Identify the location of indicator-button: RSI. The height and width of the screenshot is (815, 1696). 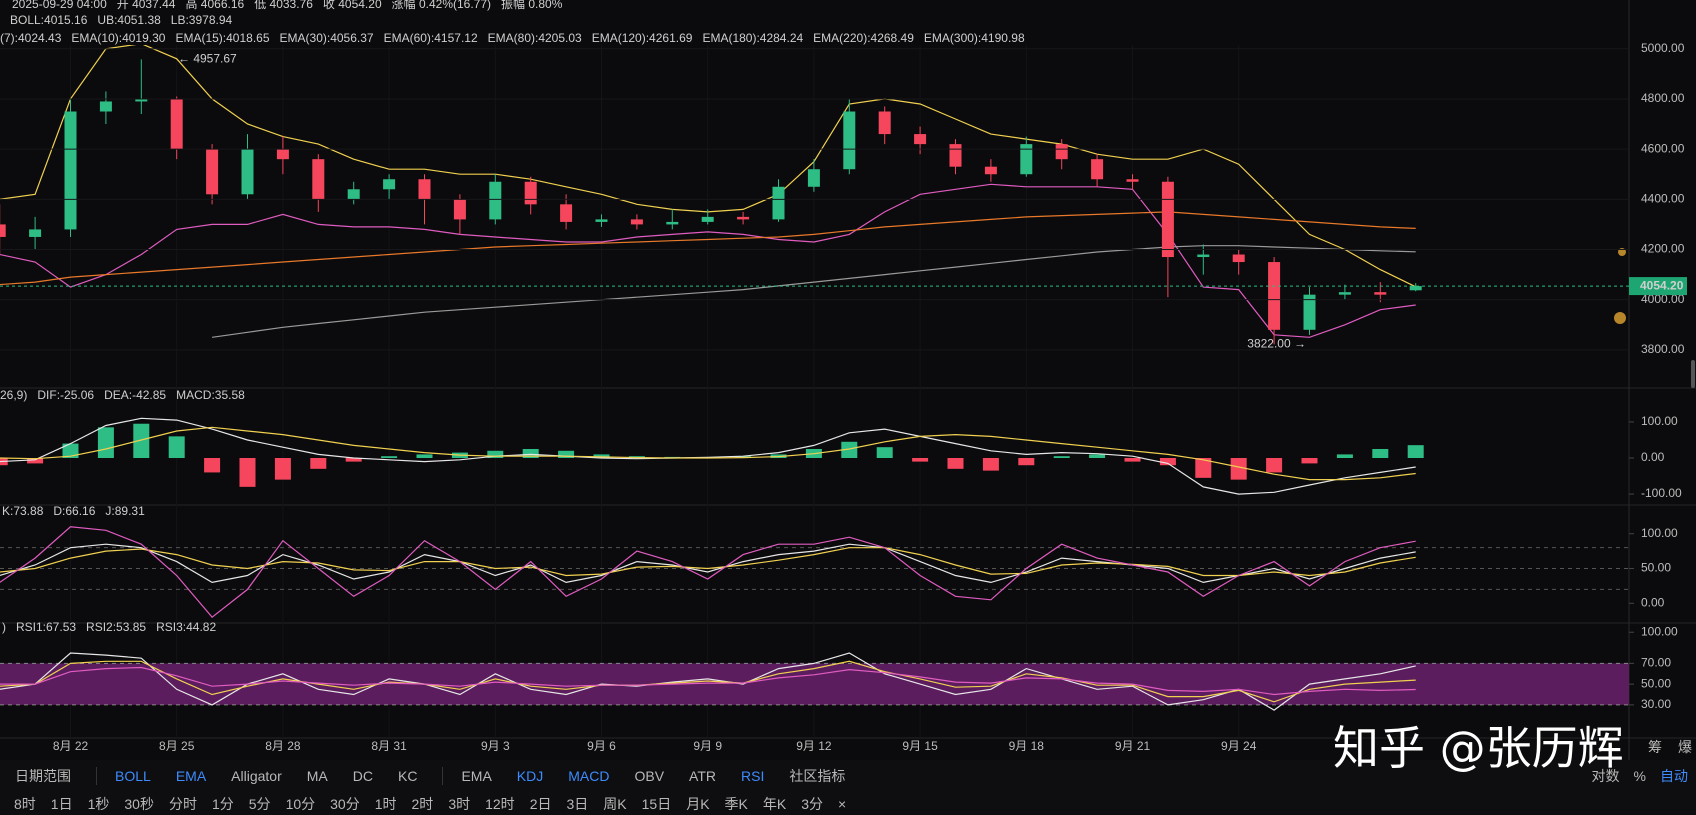
(753, 775).